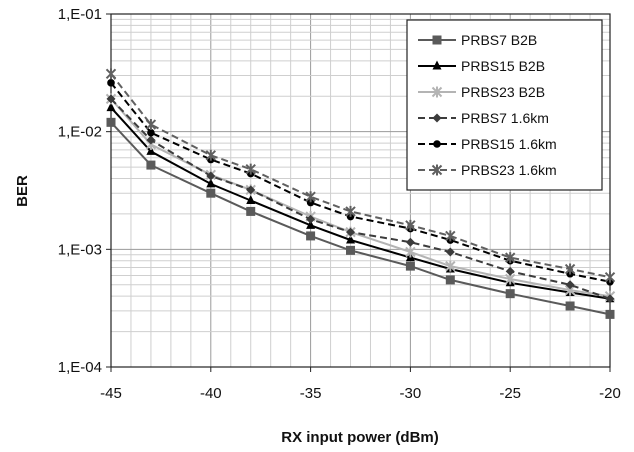 This screenshot has width=634, height=452. I want to click on x-axis-title: RX input power (dBm), so click(360, 437).